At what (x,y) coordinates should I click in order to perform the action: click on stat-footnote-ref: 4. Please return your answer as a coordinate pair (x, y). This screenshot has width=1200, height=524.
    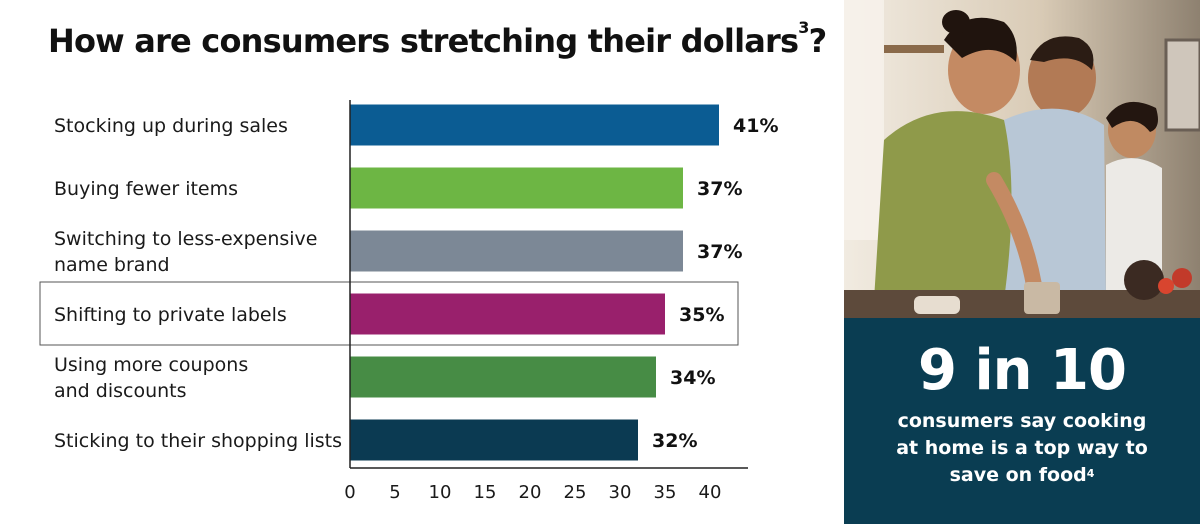
    Looking at the image, I should click on (1090, 473).